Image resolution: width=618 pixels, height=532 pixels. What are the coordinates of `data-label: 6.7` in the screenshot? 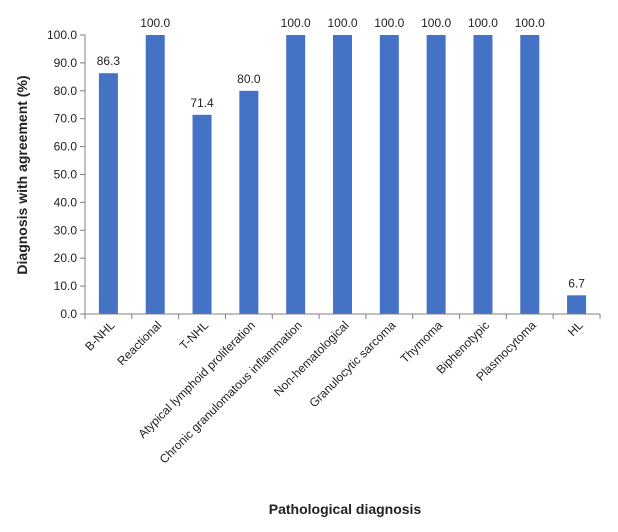 It's located at (576, 283).